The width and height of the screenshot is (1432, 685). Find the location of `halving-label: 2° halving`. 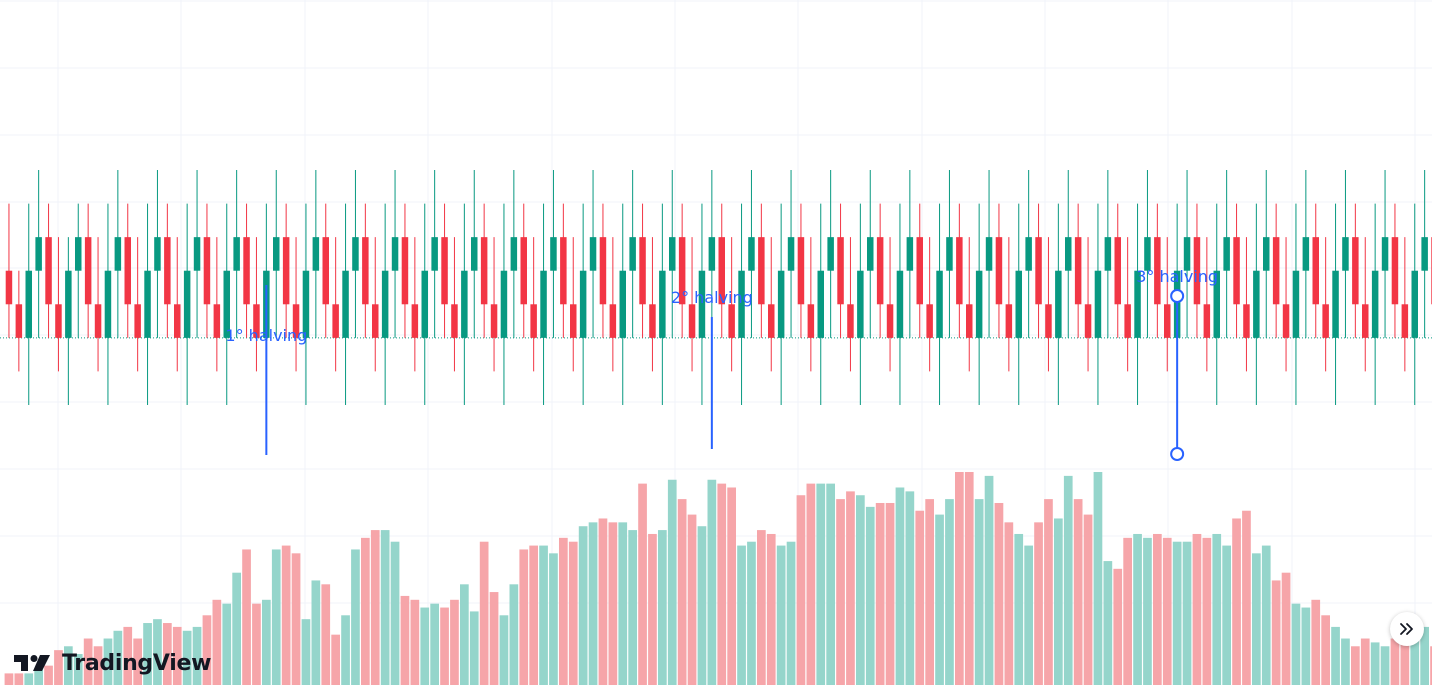

halving-label: 2° halving is located at coordinates (712, 297).